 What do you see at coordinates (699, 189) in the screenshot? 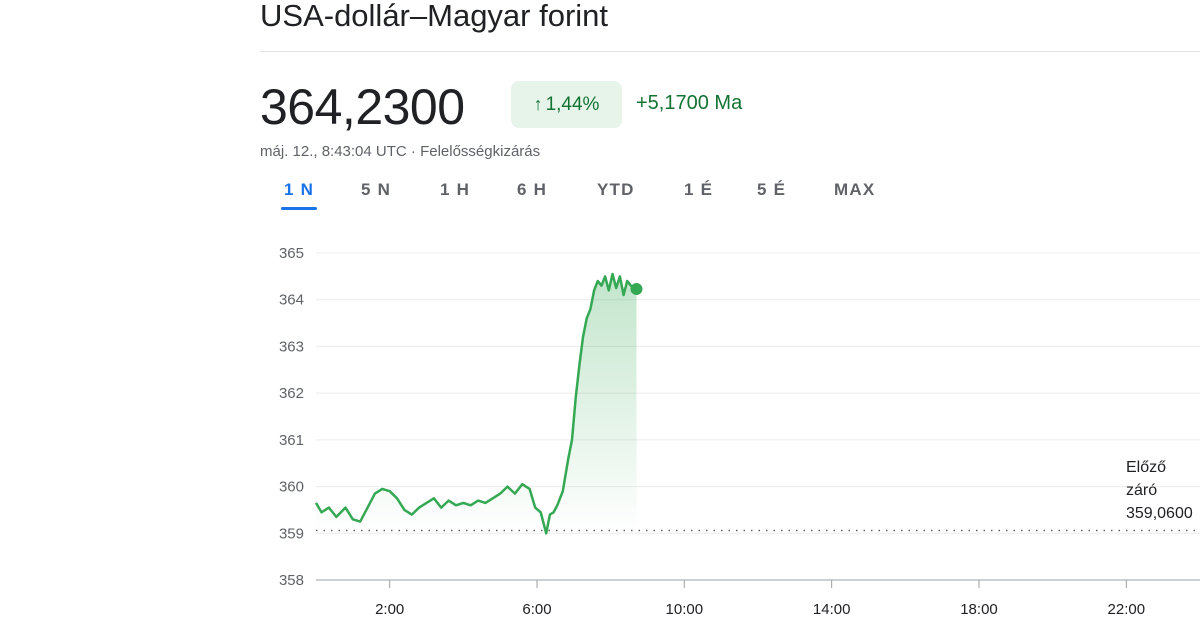
I see `tab-1-year: 1 É` at bounding box center [699, 189].